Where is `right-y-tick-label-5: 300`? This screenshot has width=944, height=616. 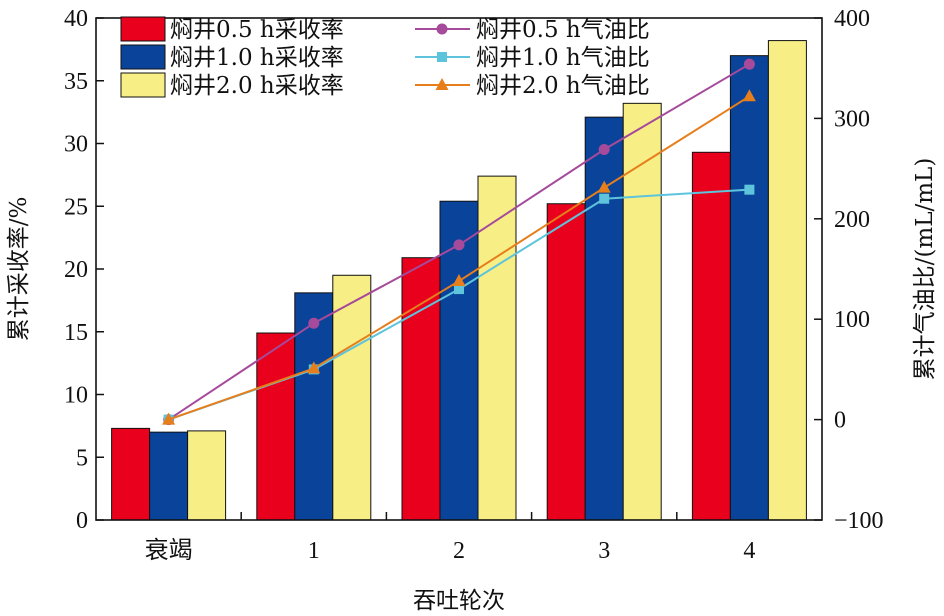 right-y-tick-label-5: 300 is located at coordinates (852, 119).